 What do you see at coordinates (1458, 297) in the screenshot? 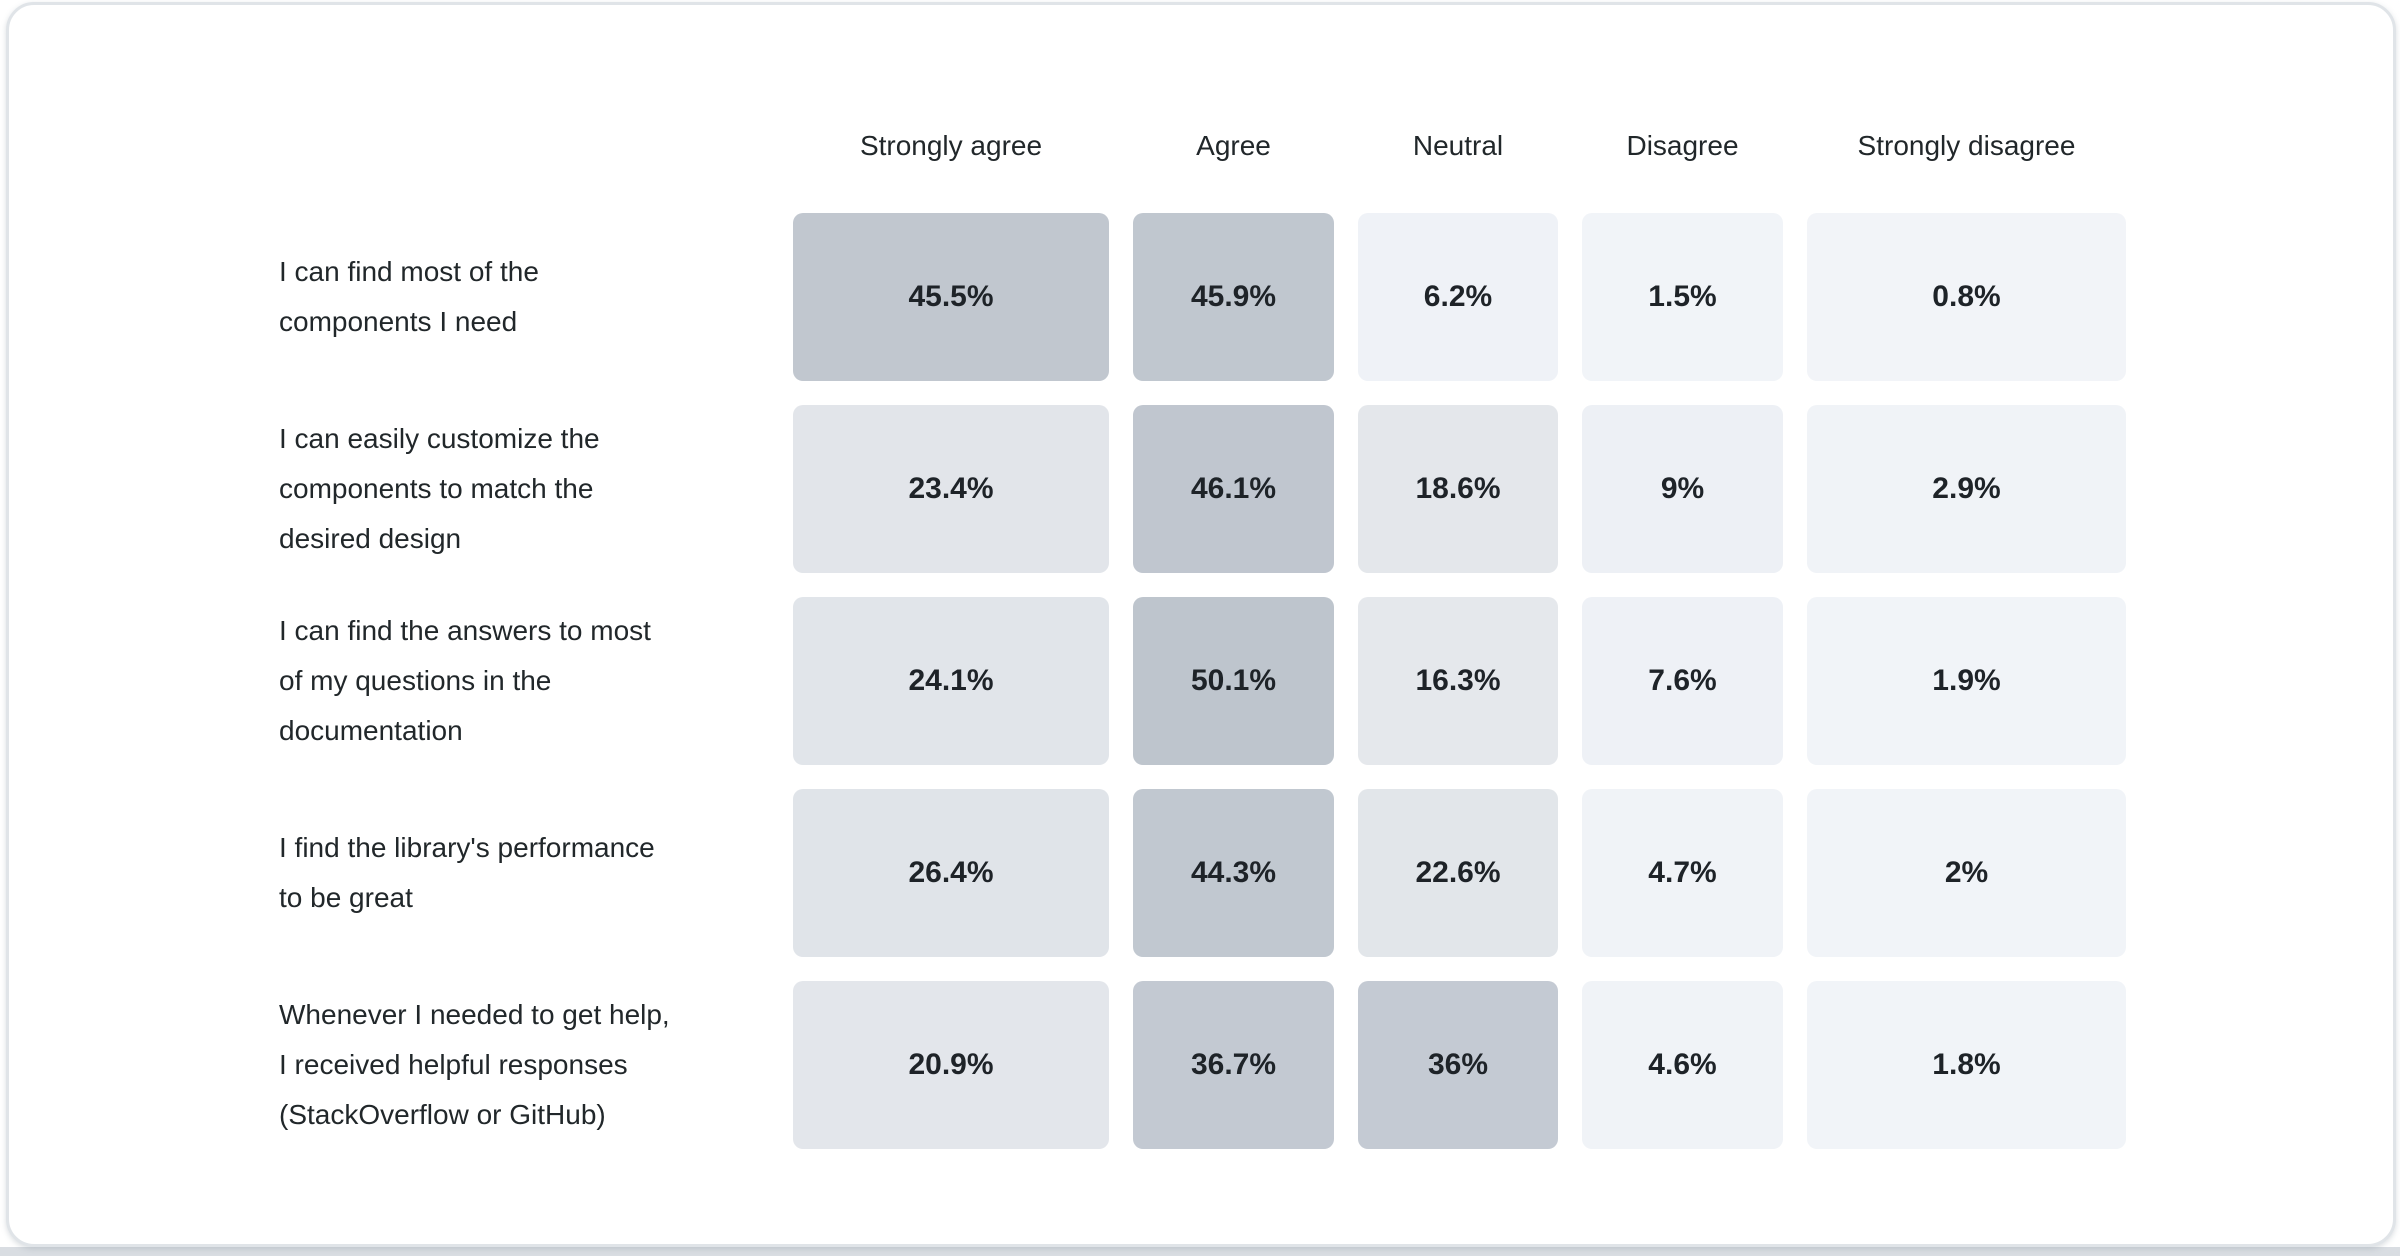
I see `heatmap-cell-r1c3: 6.2%` at bounding box center [1458, 297].